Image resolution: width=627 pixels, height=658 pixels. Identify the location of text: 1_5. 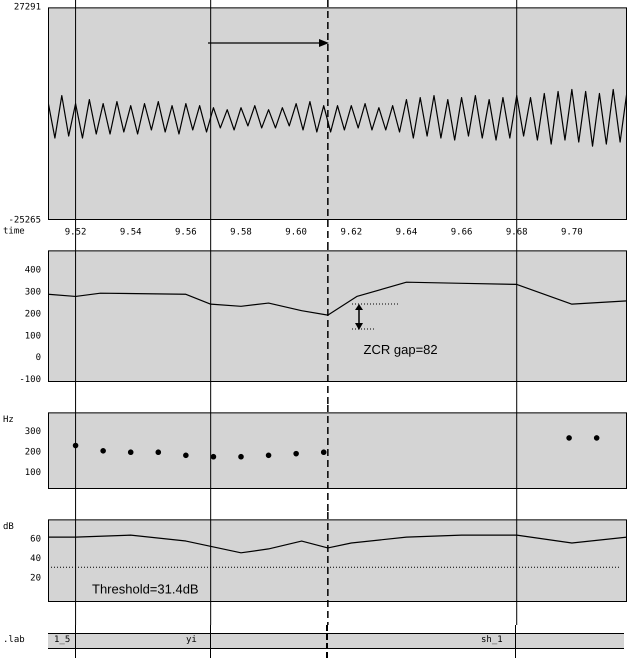
(62, 640).